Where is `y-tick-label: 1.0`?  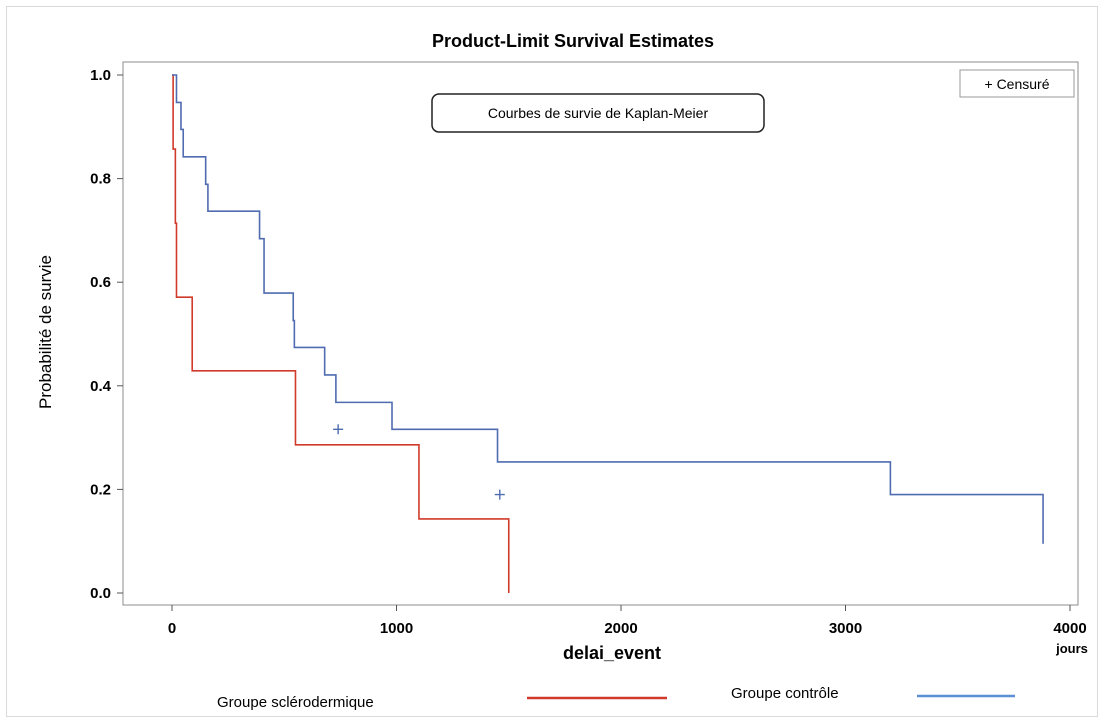
y-tick-label: 1.0 is located at coordinates (100, 75).